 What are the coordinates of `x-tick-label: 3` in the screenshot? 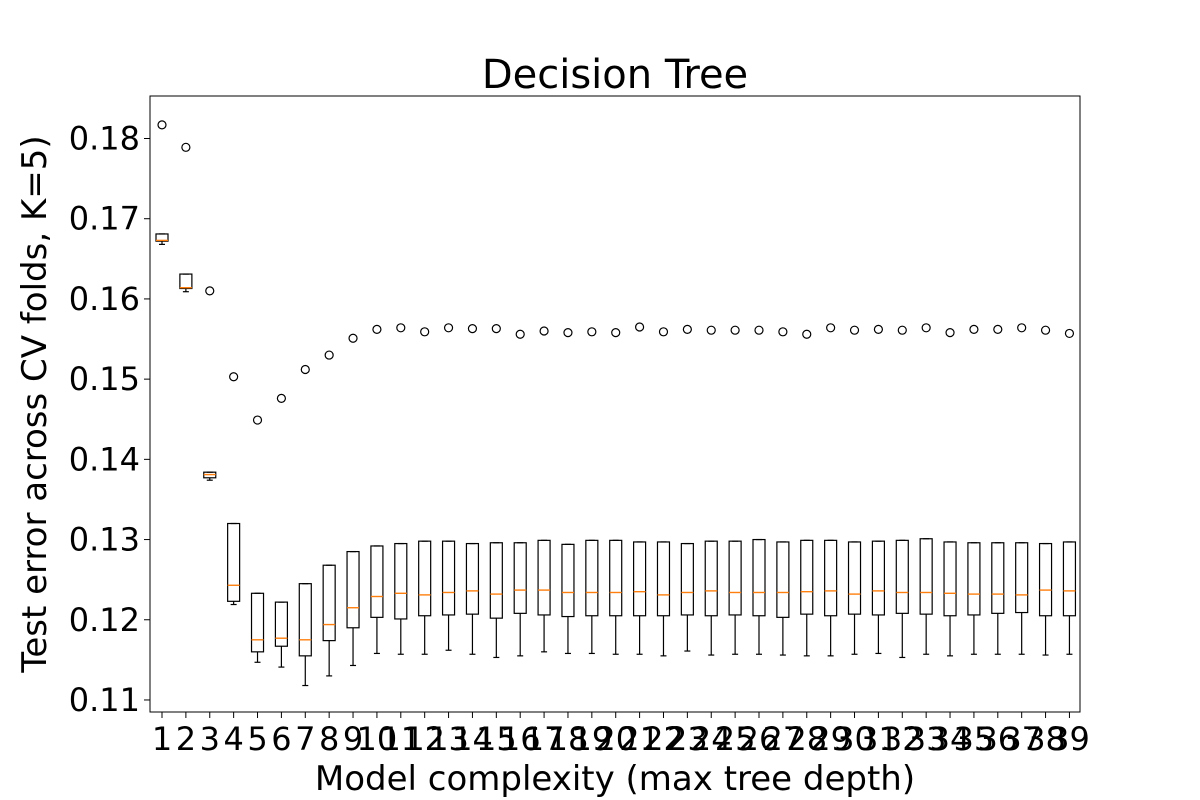 It's located at (210, 739).